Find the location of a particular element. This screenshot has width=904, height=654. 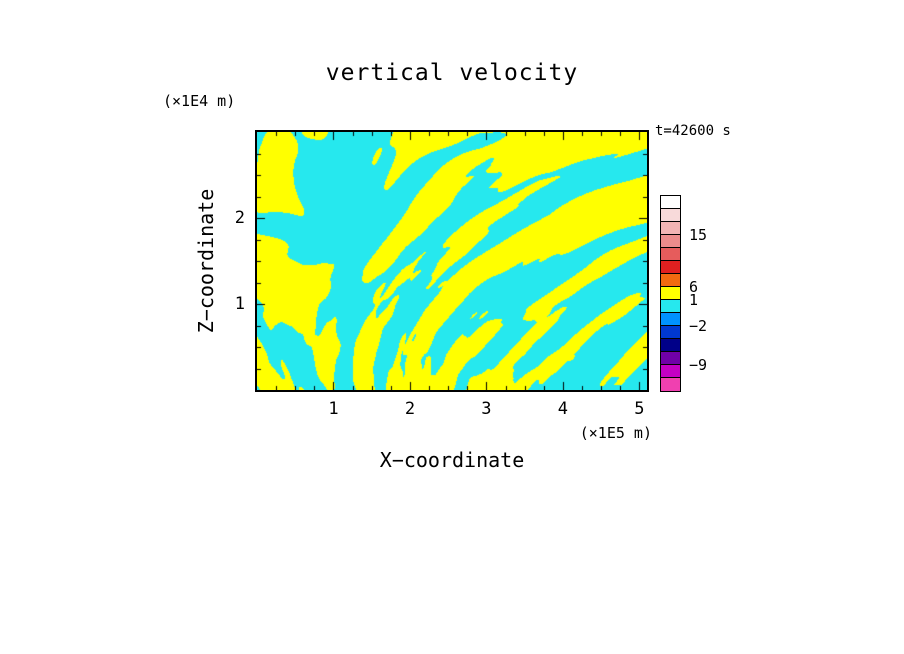

chart-title: vertical velocity is located at coordinates (452, 73).